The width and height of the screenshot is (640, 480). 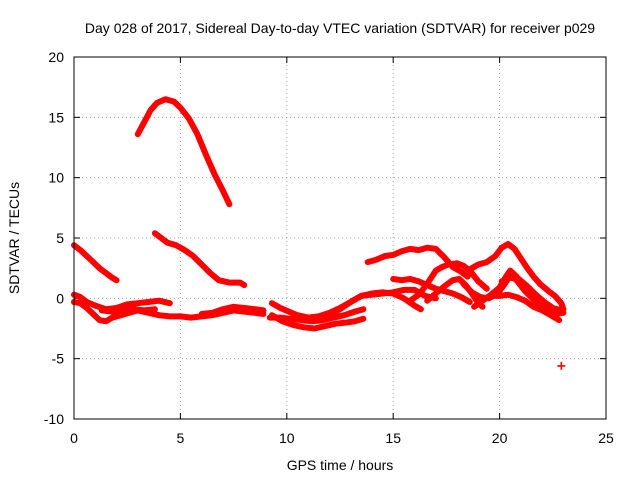 I want to click on x-tick-label: 20, so click(x=500, y=438).